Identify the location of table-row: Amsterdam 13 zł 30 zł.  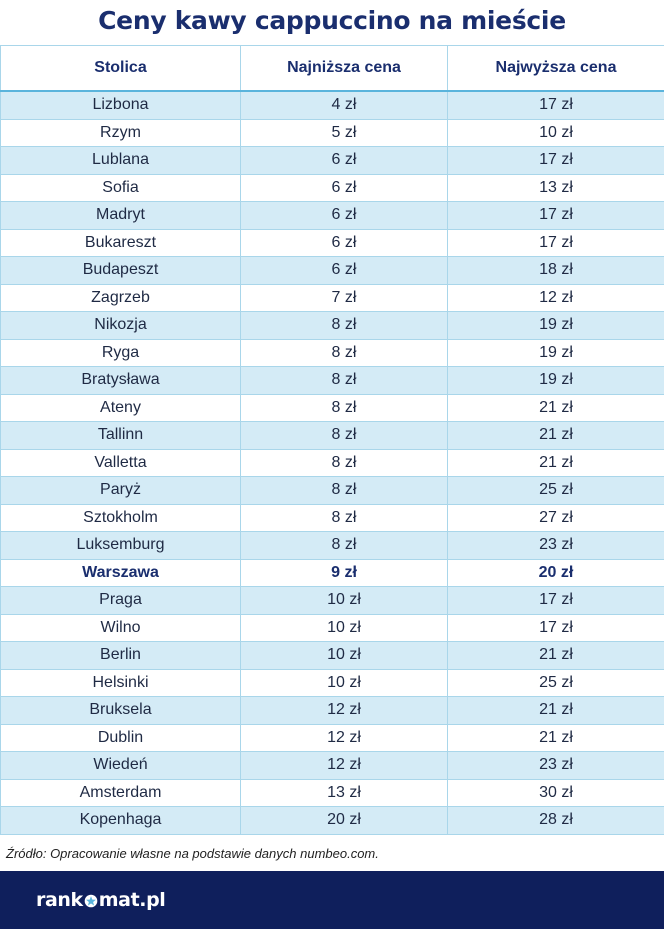
(332, 792).